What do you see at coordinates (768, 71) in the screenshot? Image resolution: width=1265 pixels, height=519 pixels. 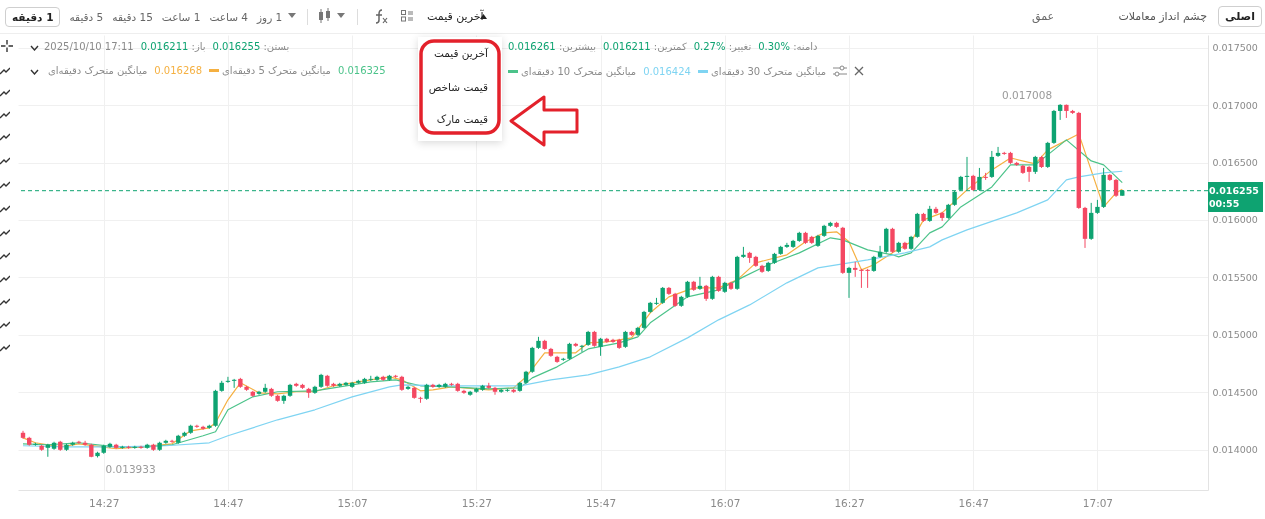 I see `legend-label: میانگین متحرک 30 دقیقه‌ای` at bounding box center [768, 71].